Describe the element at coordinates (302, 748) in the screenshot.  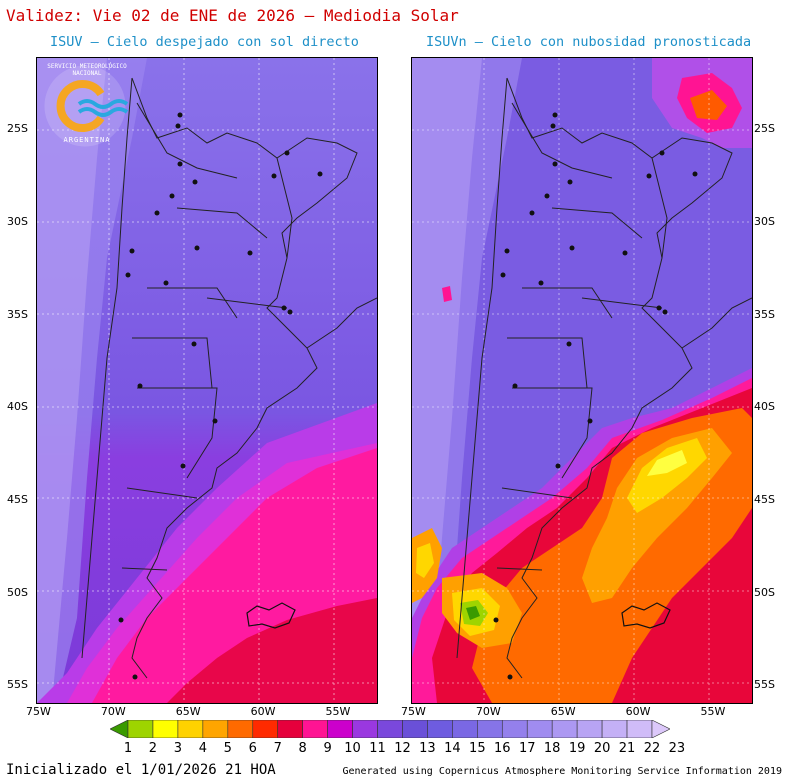
I see `colorbar-label: 8` at that location.